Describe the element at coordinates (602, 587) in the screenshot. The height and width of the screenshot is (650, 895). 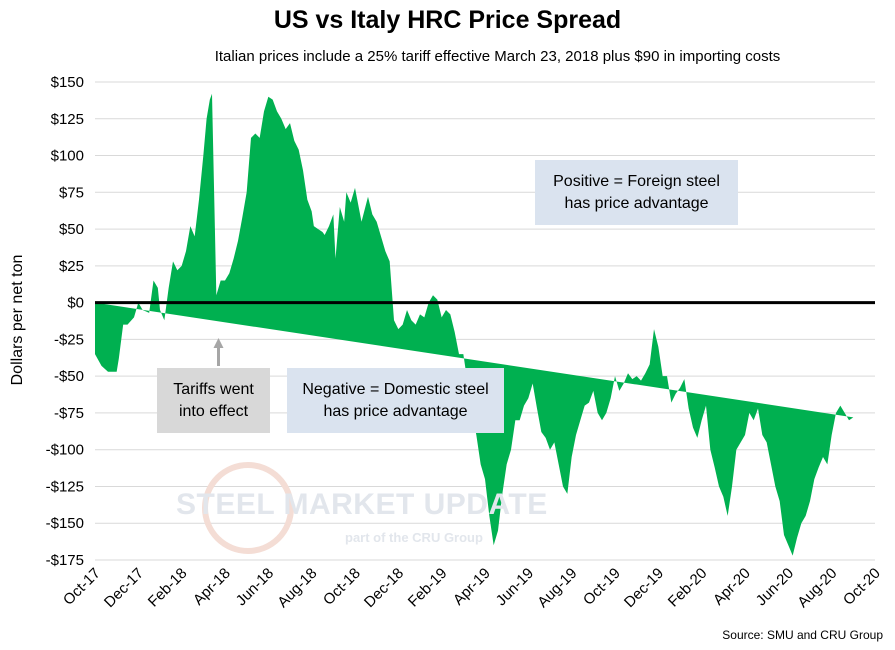
I see `x-tick-label: Oct-19` at that location.